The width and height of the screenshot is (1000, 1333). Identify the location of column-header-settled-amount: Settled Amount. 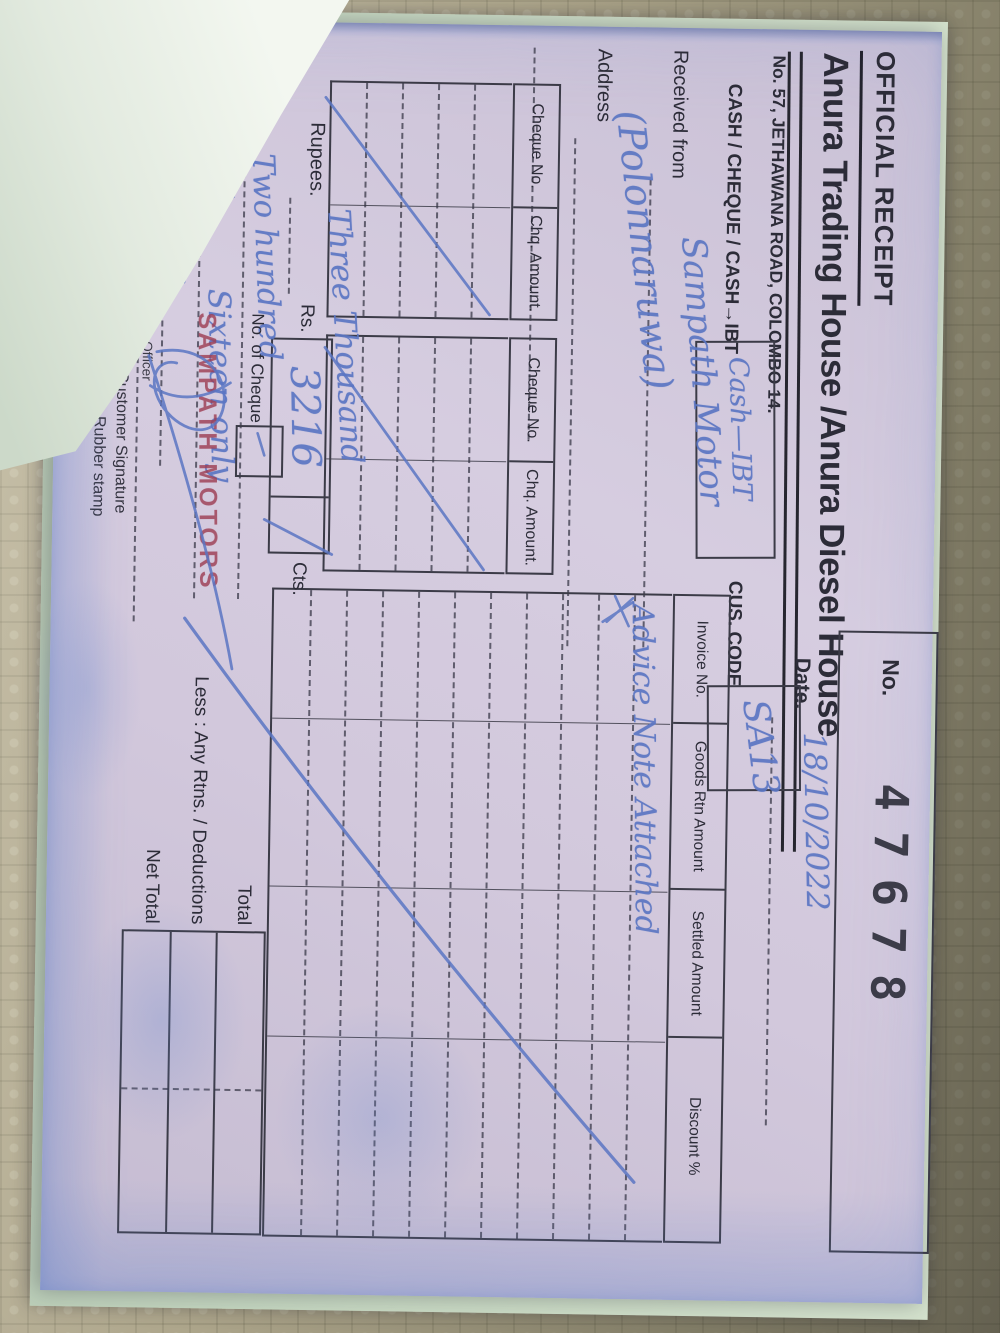
(696, 964).